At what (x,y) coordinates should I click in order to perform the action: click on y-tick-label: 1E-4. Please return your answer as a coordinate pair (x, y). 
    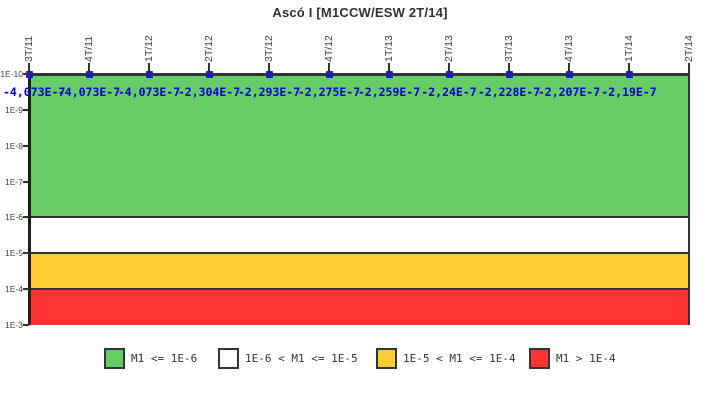
    Looking at the image, I should click on (14, 289).